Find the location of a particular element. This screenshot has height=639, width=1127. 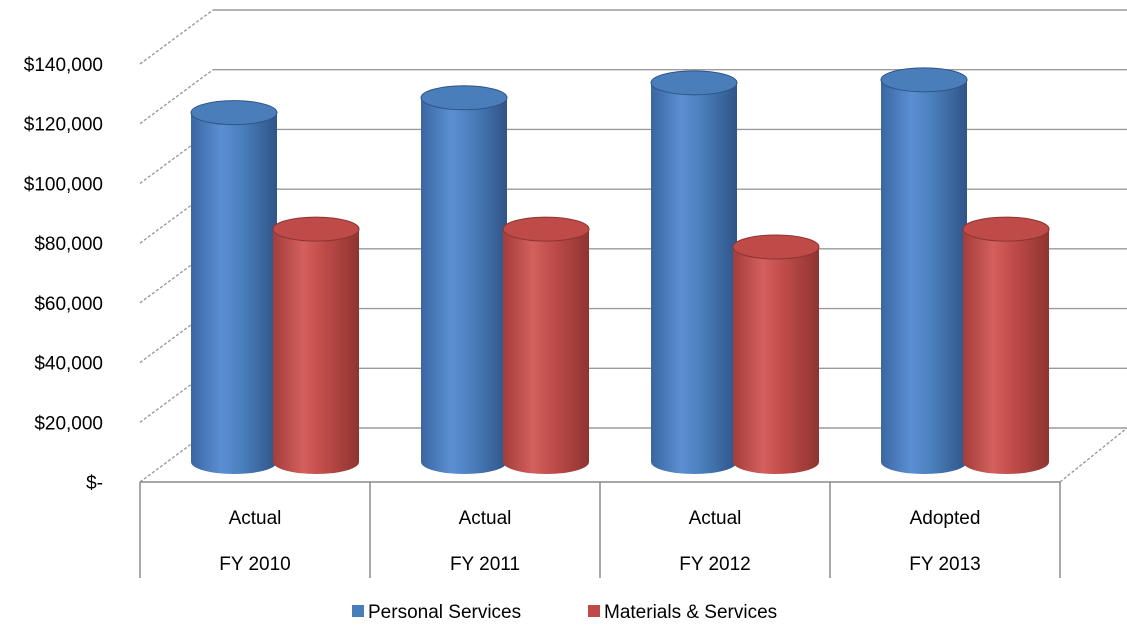

y-tick-label: $140,000 is located at coordinates (63, 65).